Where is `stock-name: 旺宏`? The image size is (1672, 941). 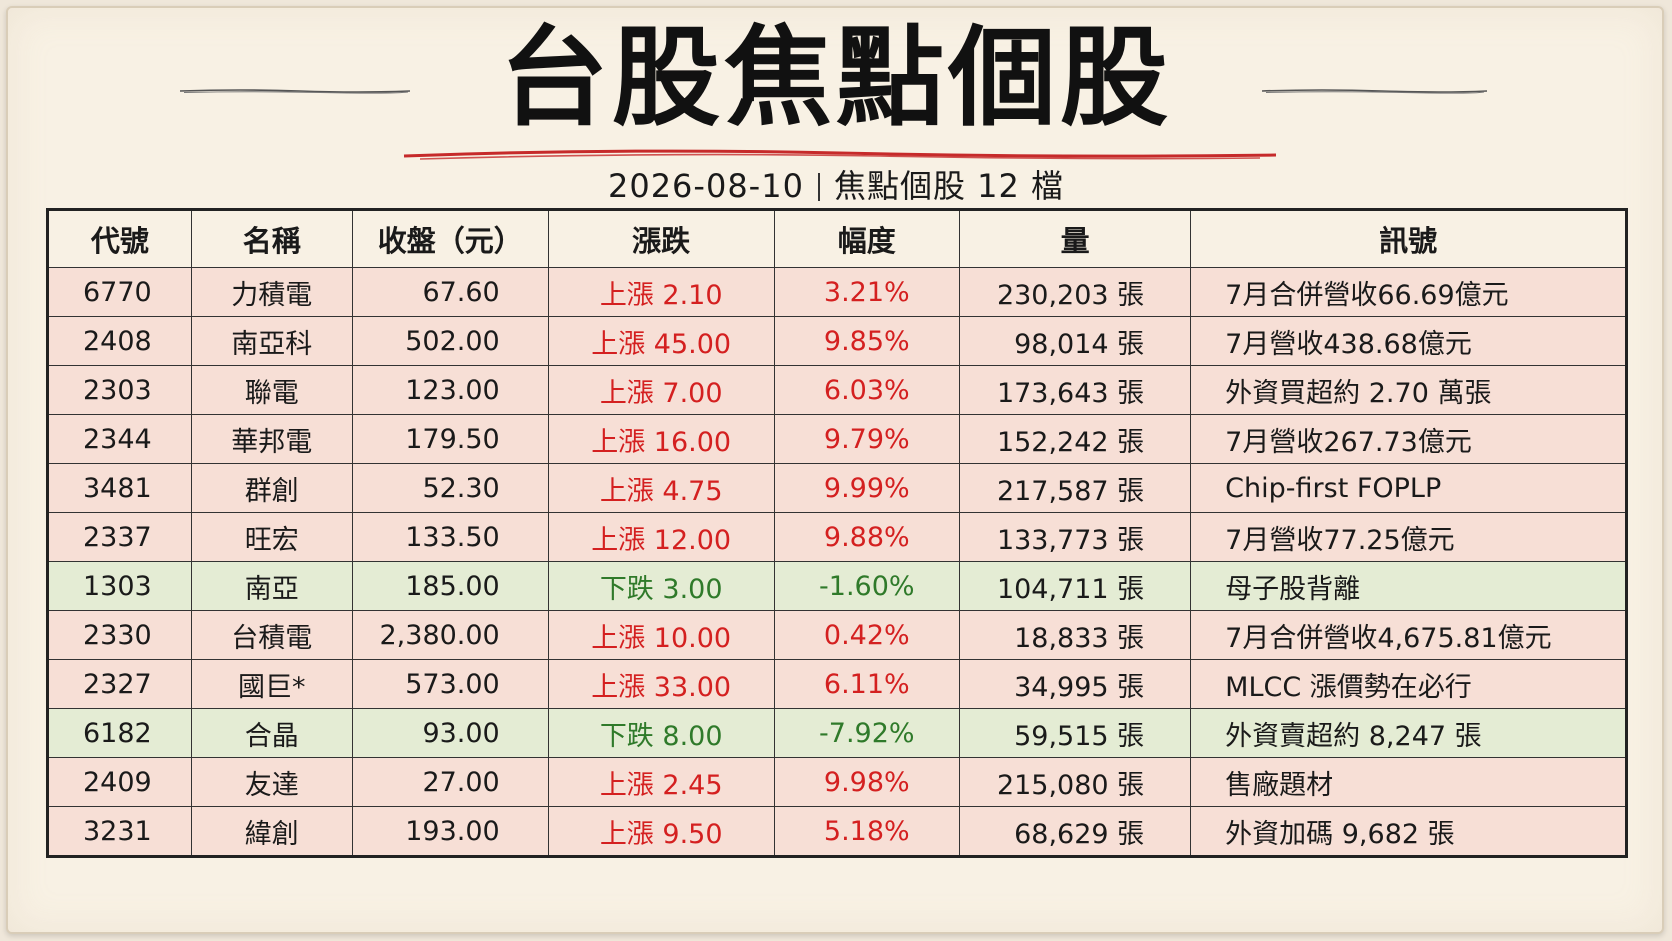 stock-name: 旺宏 is located at coordinates (271, 537).